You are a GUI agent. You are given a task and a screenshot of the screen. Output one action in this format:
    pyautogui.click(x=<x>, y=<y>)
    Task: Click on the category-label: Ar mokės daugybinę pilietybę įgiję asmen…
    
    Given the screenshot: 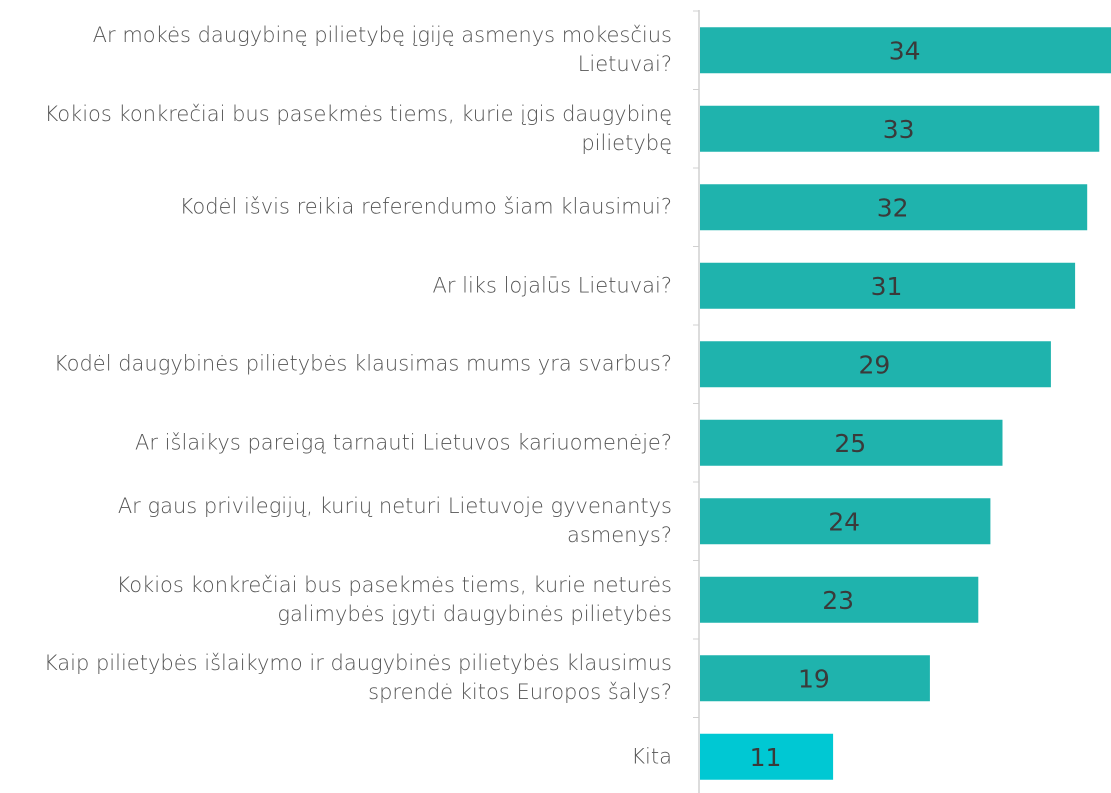 What is the action you would take?
    pyautogui.click(x=382, y=50)
    